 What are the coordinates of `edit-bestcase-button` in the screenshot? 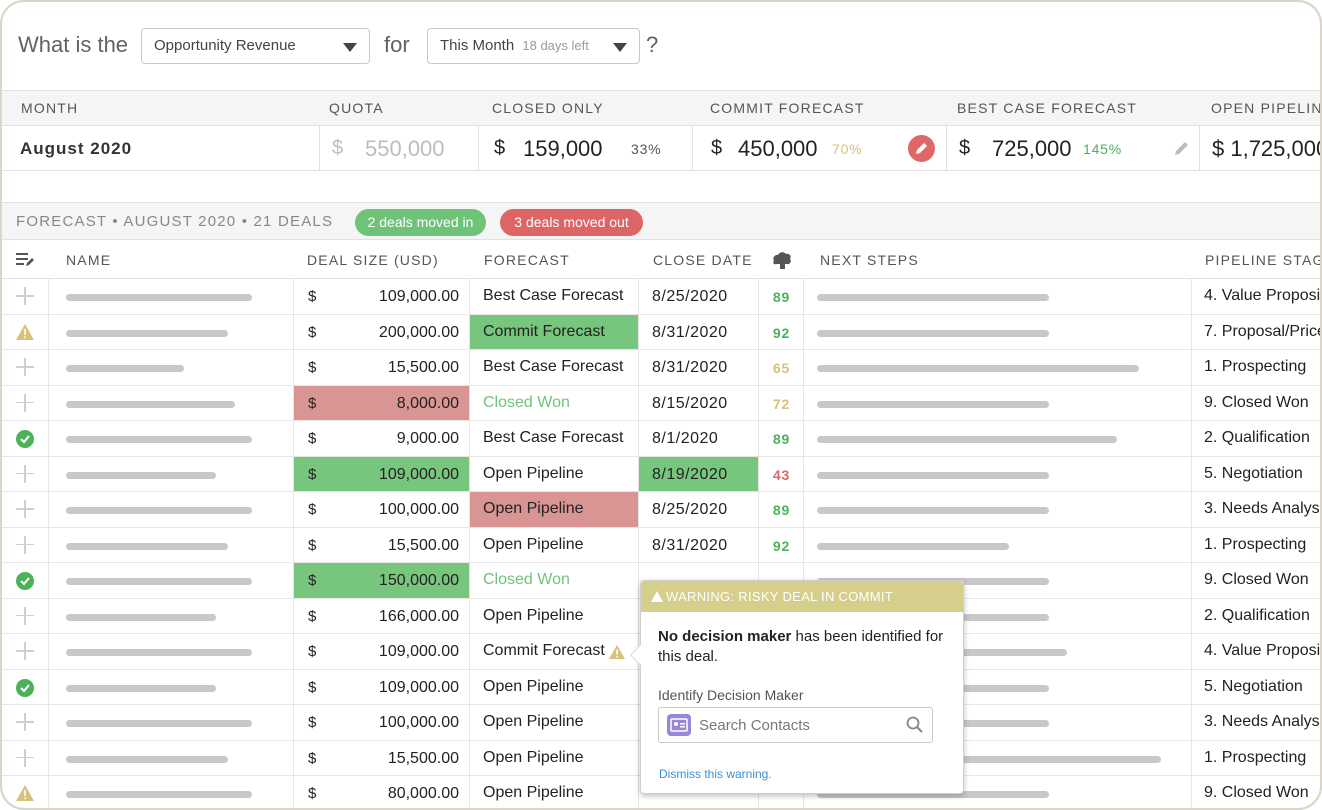 It's located at (1182, 148).